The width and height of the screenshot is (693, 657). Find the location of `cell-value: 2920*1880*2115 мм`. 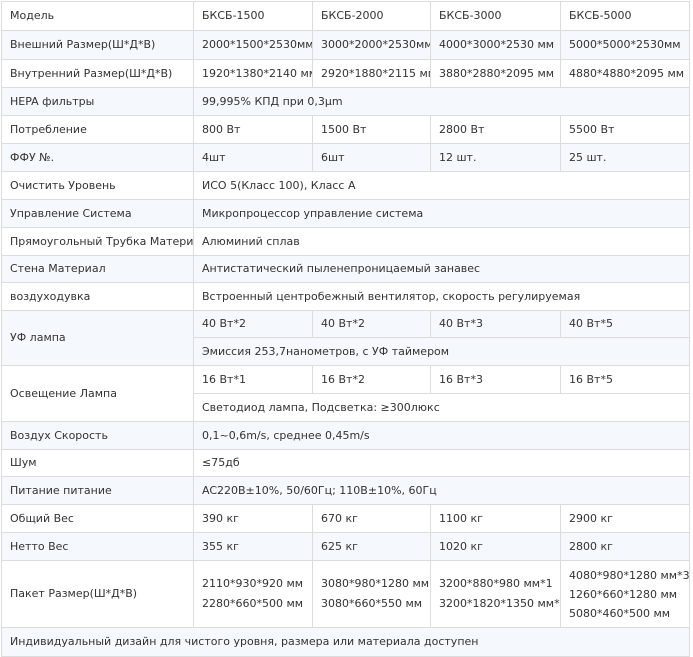

cell-value: 2920*1880*2115 мм is located at coordinates (371, 73).